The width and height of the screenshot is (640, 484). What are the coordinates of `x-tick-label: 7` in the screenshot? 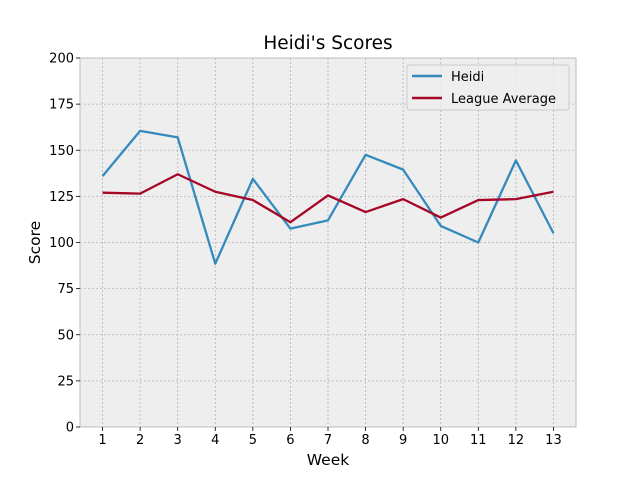 It's located at (328, 440).